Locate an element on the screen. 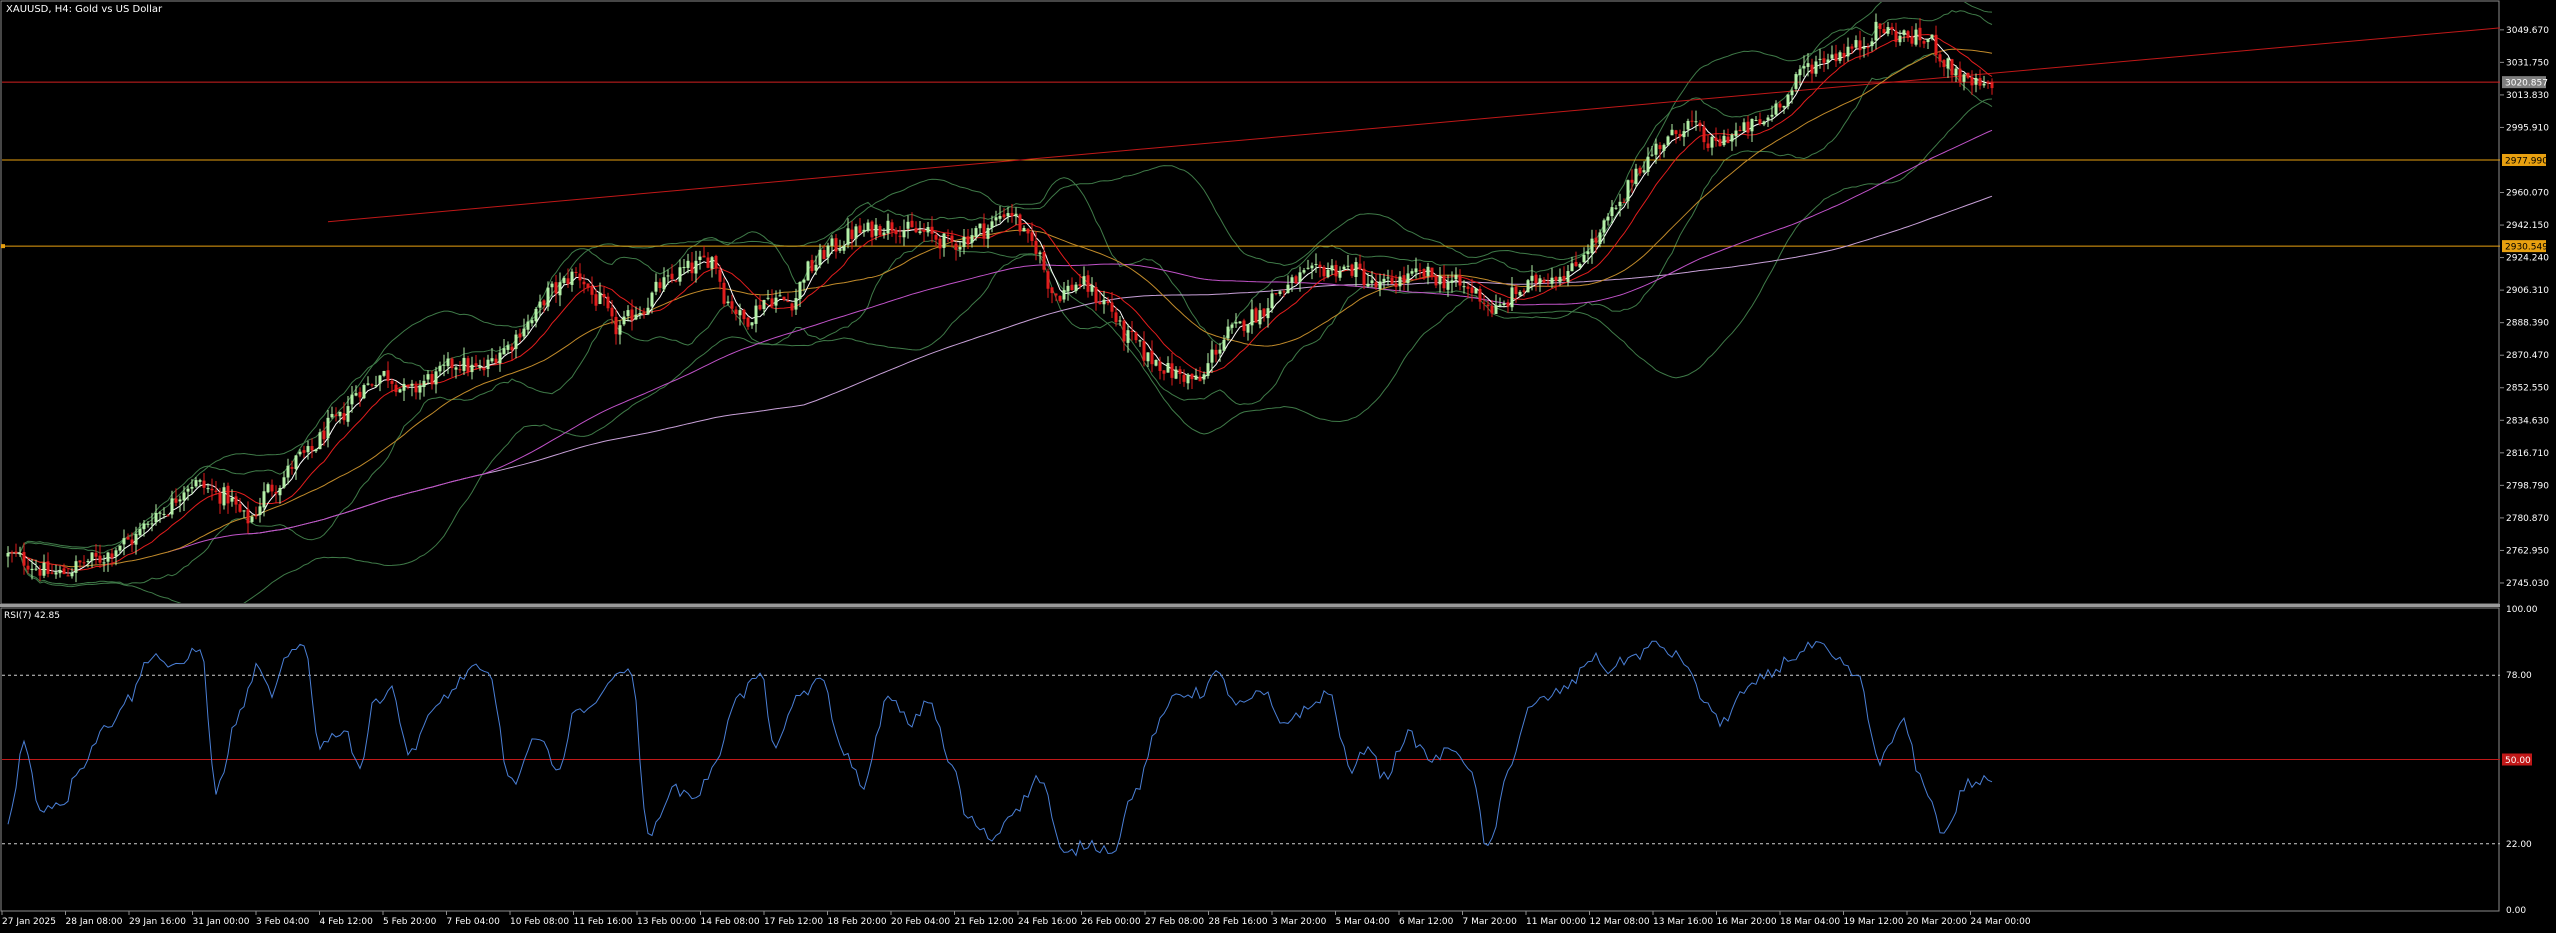 The width and height of the screenshot is (2556, 933). price-axis-label: 2798.790 is located at coordinates (2527, 486).